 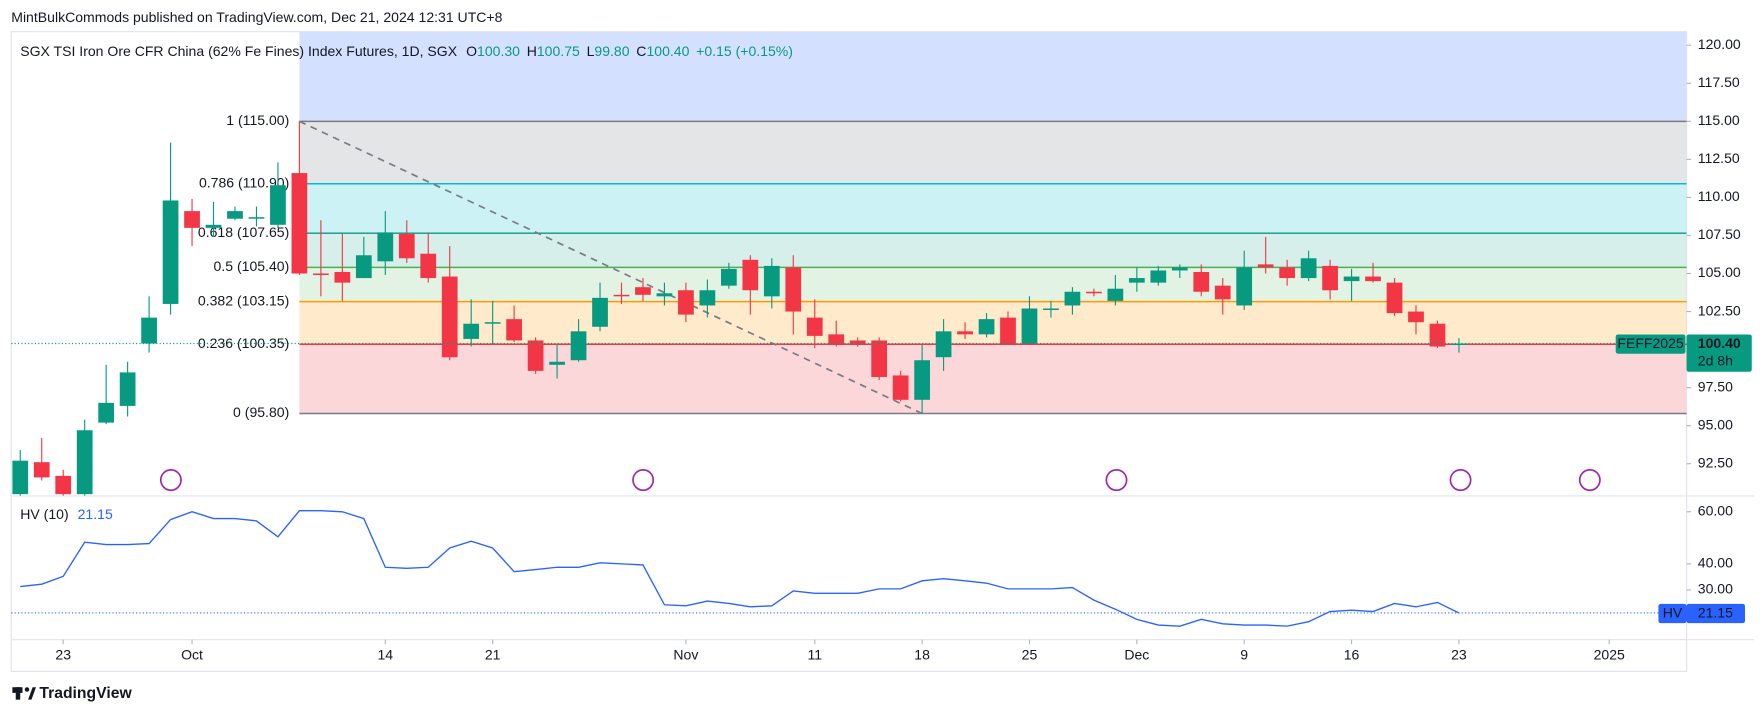 What do you see at coordinates (1719, 310) in the screenshot?
I see `y-tick-label: 102.50` at bounding box center [1719, 310].